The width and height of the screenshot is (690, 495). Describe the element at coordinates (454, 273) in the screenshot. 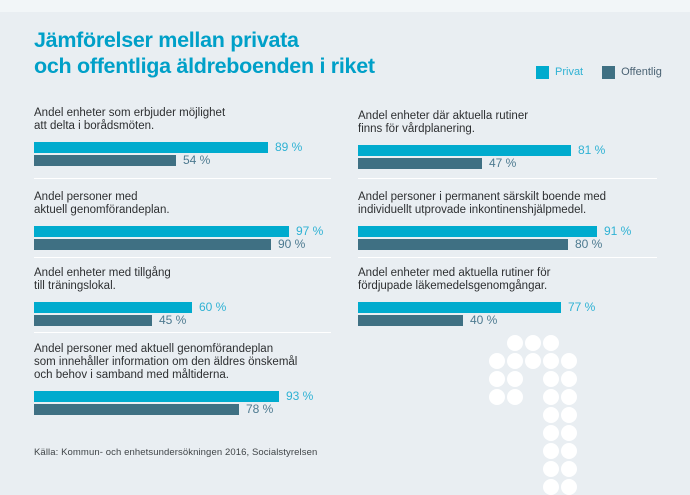

I see `chart-section-label-line: Andel enheter med aktuella rutiner för` at that location.